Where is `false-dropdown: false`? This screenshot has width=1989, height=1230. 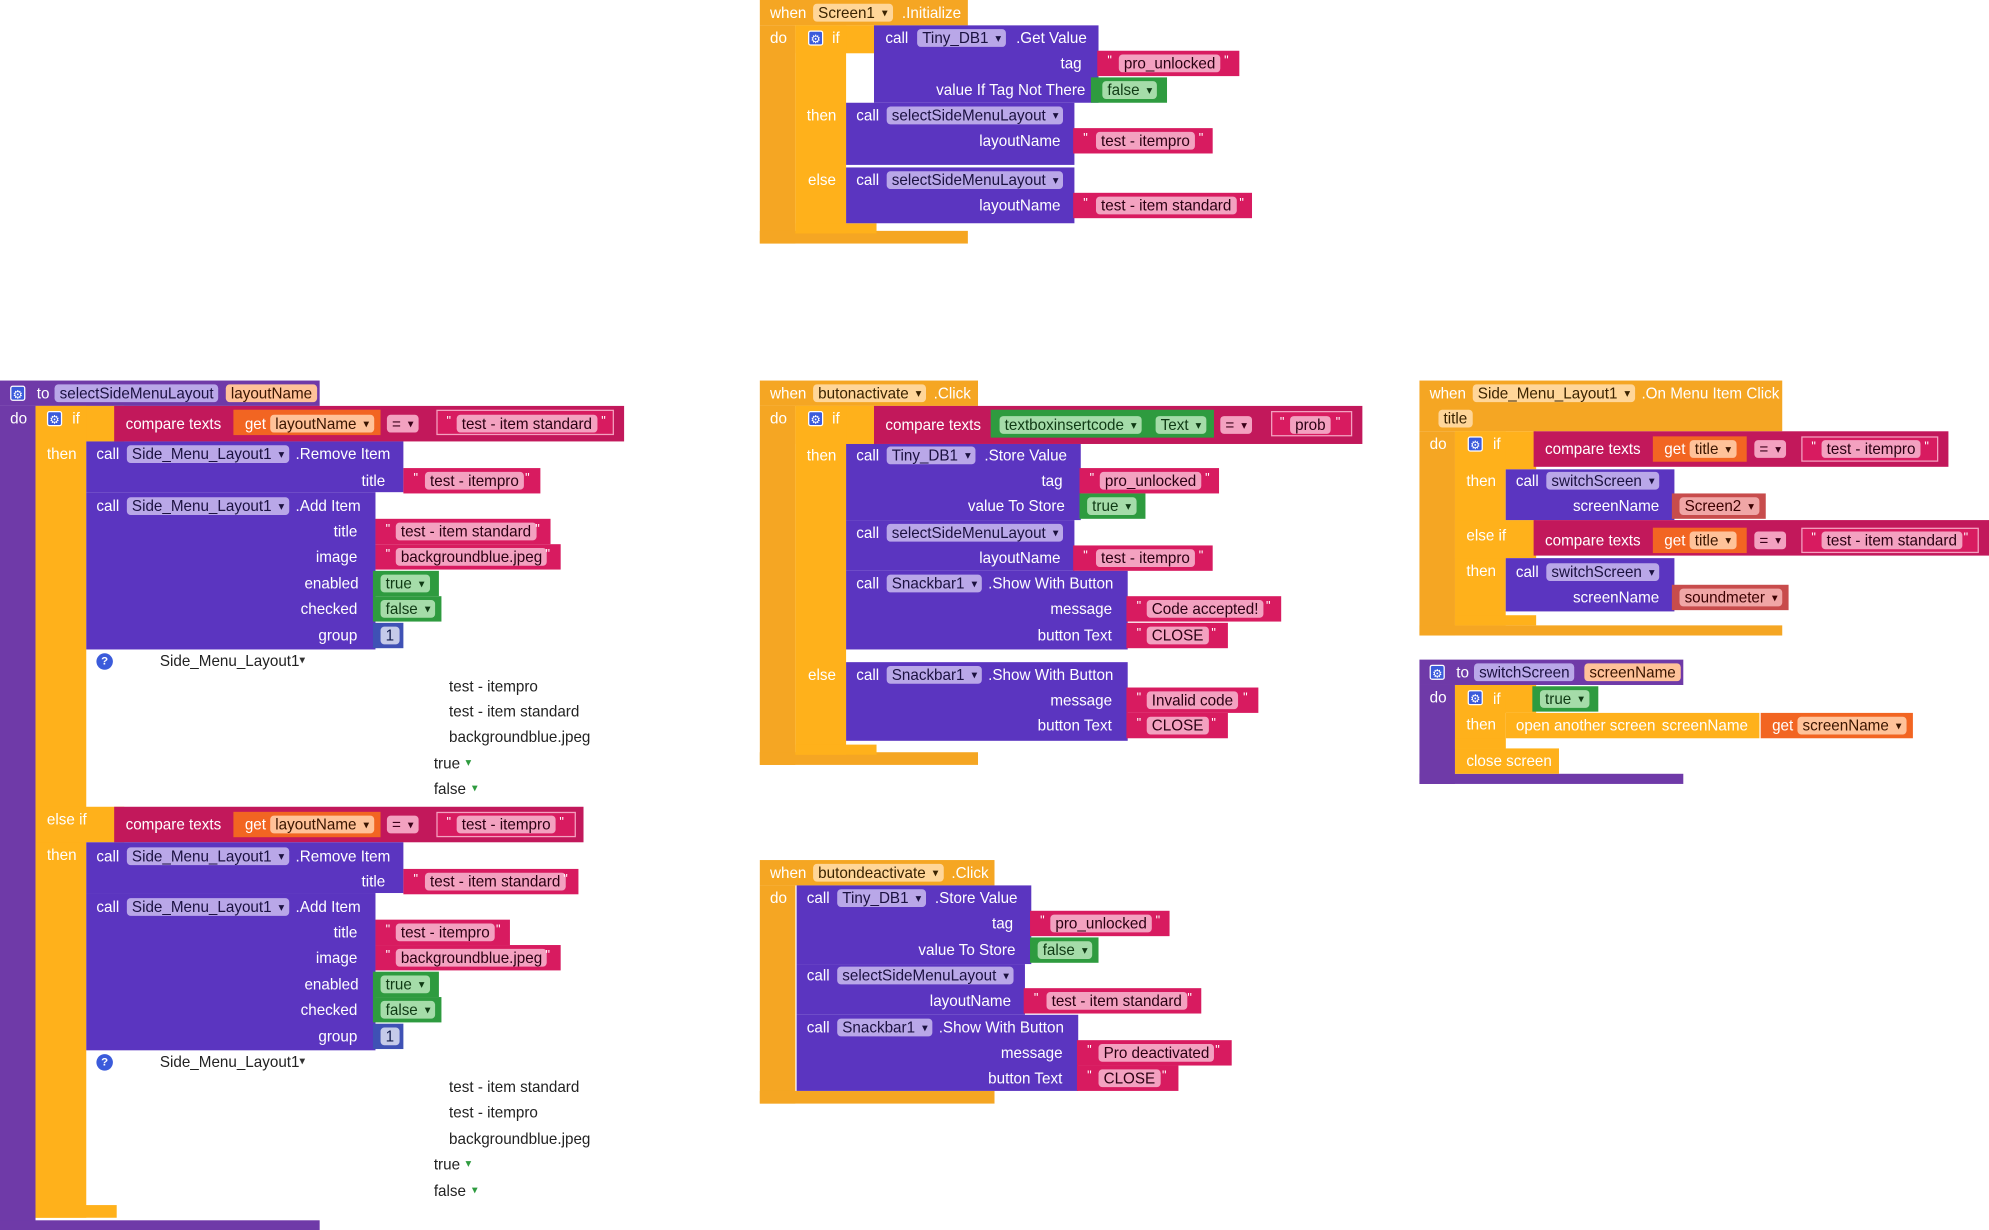
false-dropdown: false is located at coordinates (1130, 90).